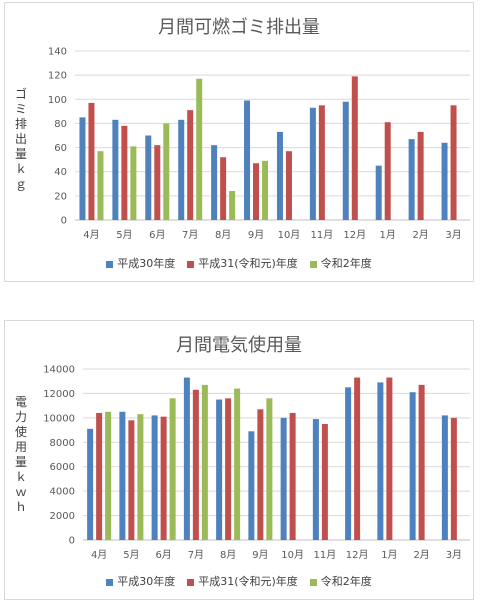  What do you see at coordinates (62, 492) in the screenshot?
I see `y-tick-label: 4000` at bounding box center [62, 492].